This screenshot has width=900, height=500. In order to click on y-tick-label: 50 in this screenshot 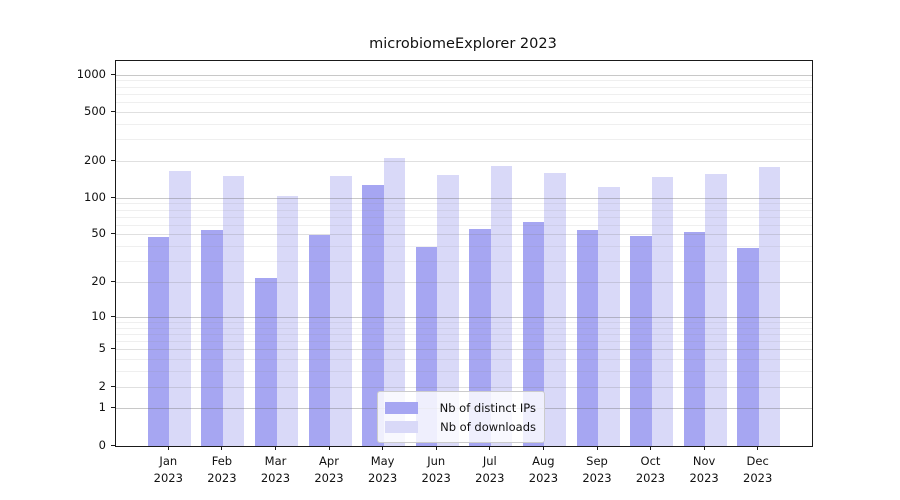, I will do `click(98, 233)`.